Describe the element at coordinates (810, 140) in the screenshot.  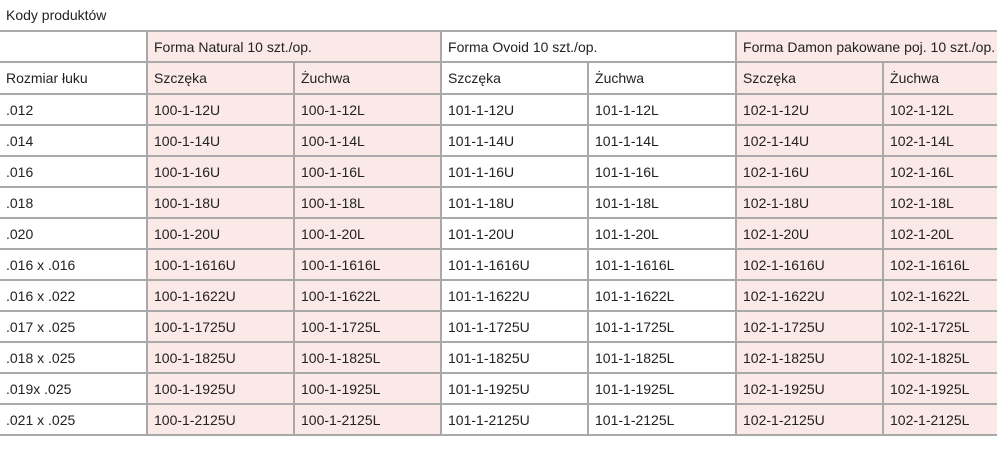
I see `product-code-cell: 102-1-14U` at that location.